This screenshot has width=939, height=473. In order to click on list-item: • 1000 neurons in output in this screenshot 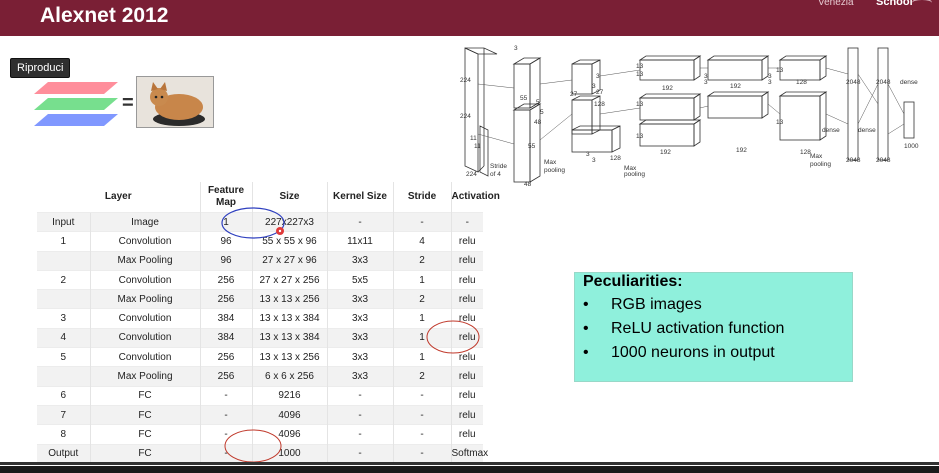, I will do `click(683, 353)`.